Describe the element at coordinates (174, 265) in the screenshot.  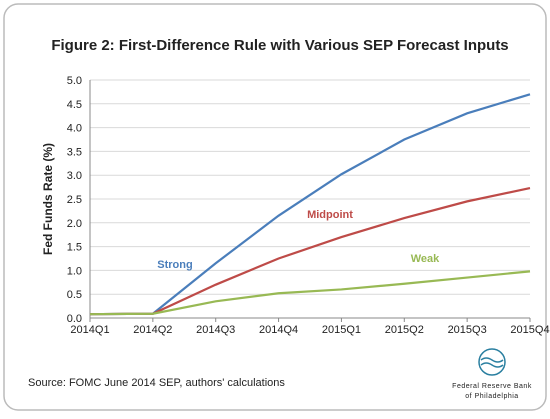
I see `series-label: Strong` at that location.